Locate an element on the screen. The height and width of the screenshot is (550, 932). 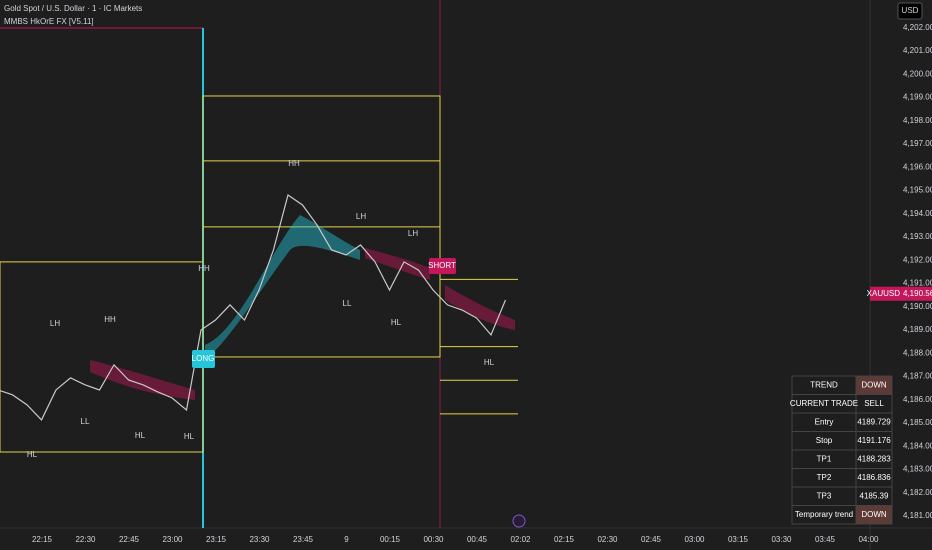
currency: USD is located at coordinates (910, 10).